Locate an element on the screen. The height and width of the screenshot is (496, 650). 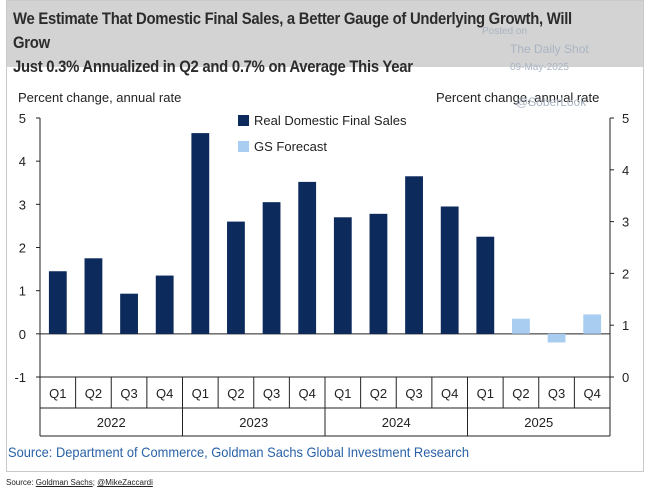
credit-link-goldman: Goldman Sachs is located at coordinates (64, 482).